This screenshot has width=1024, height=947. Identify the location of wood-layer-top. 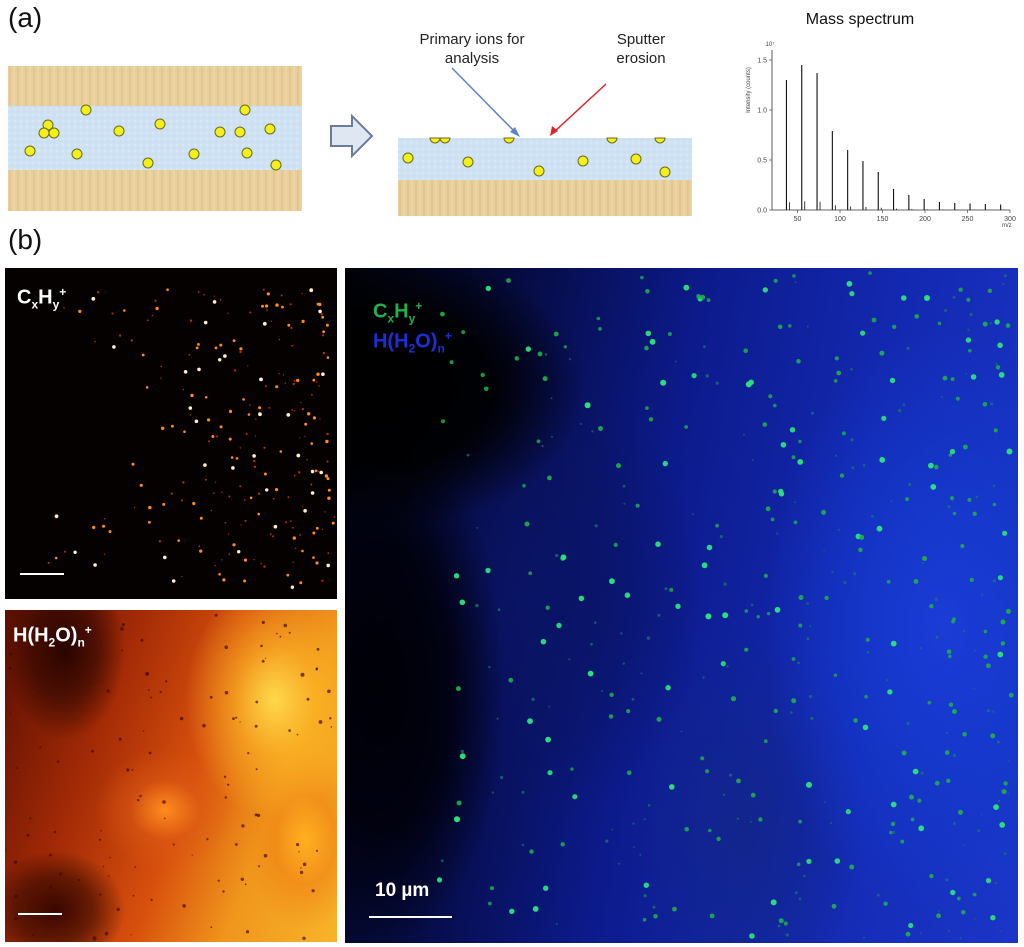
(155, 86).